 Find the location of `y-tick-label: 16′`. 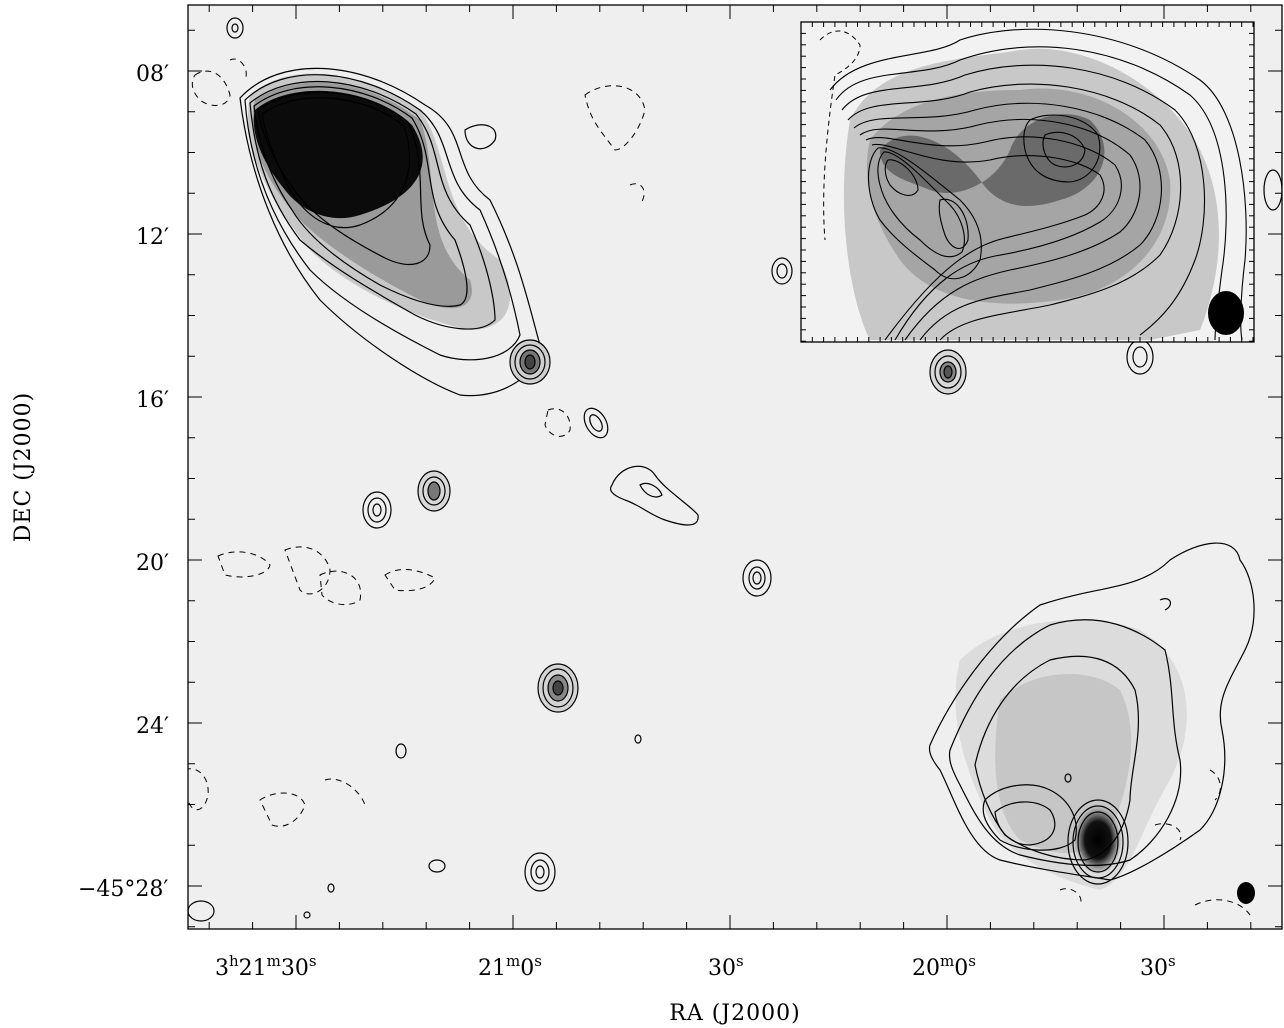

y-tick-label: 16′ is located at coordinates (152, 400).